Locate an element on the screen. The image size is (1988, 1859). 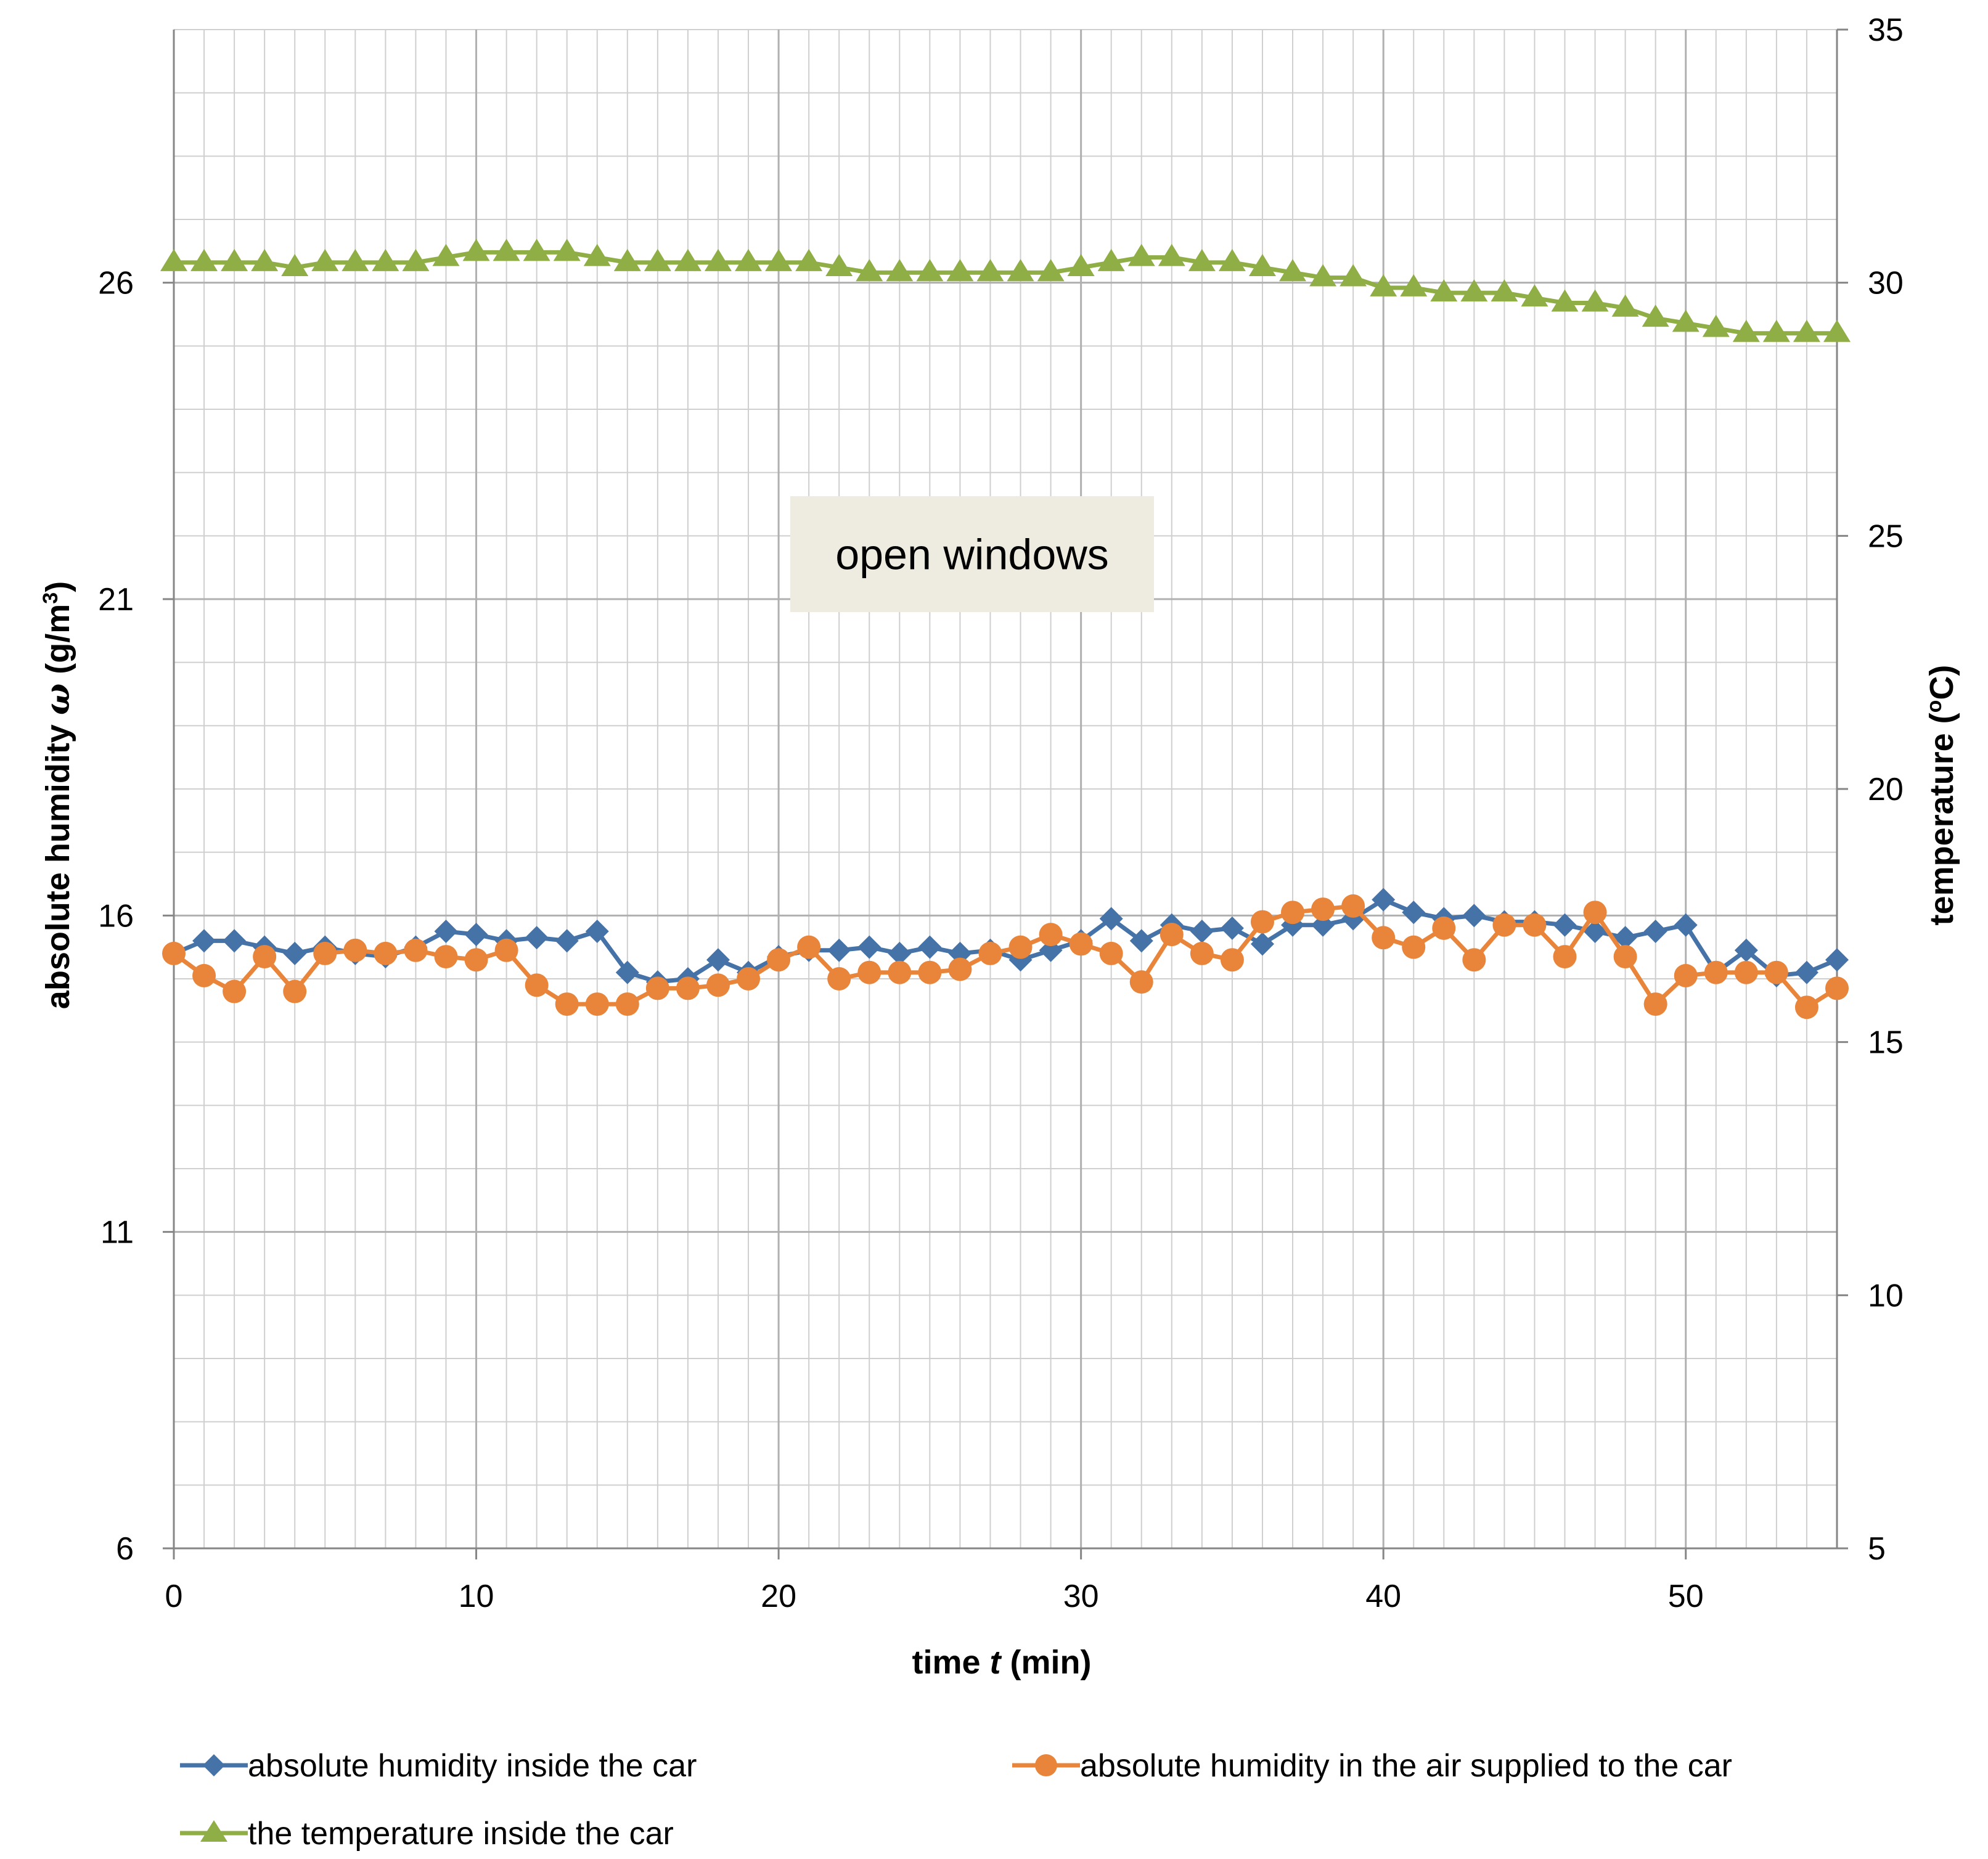
x-tick-label: 40 is located at coordinates (1383, 1596).